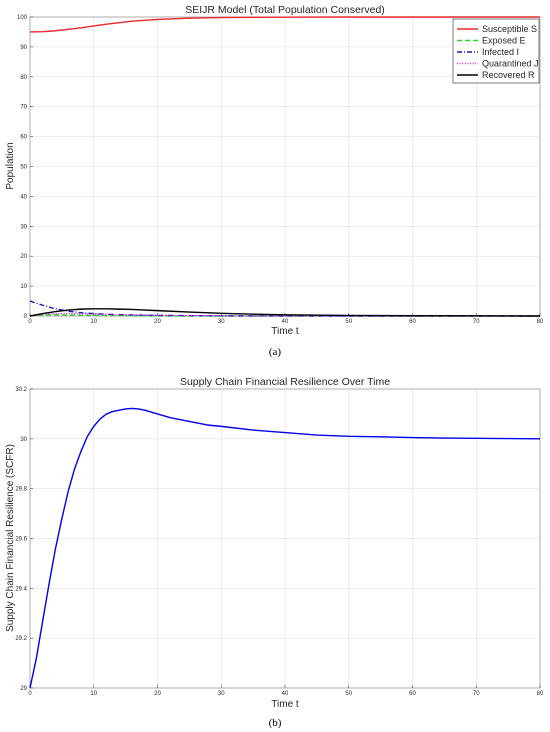 Image resolution: width=550 pixels, height=732 pixels. What do you see at coordinates (348, 322) in the screenshot?
I see `a-xtick-label: 50` at bounding box center [348, 322].